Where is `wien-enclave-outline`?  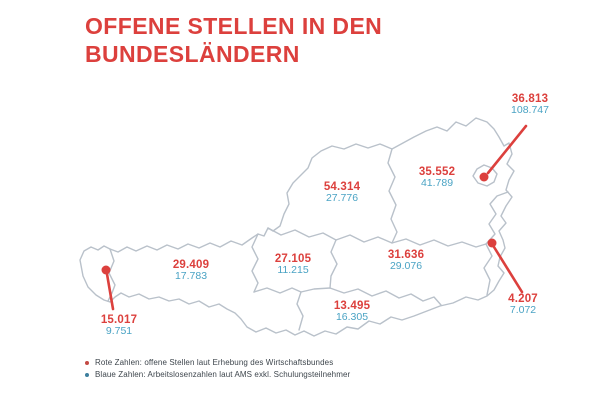 wien-enclave-outline is located at coordinates (485, 175).